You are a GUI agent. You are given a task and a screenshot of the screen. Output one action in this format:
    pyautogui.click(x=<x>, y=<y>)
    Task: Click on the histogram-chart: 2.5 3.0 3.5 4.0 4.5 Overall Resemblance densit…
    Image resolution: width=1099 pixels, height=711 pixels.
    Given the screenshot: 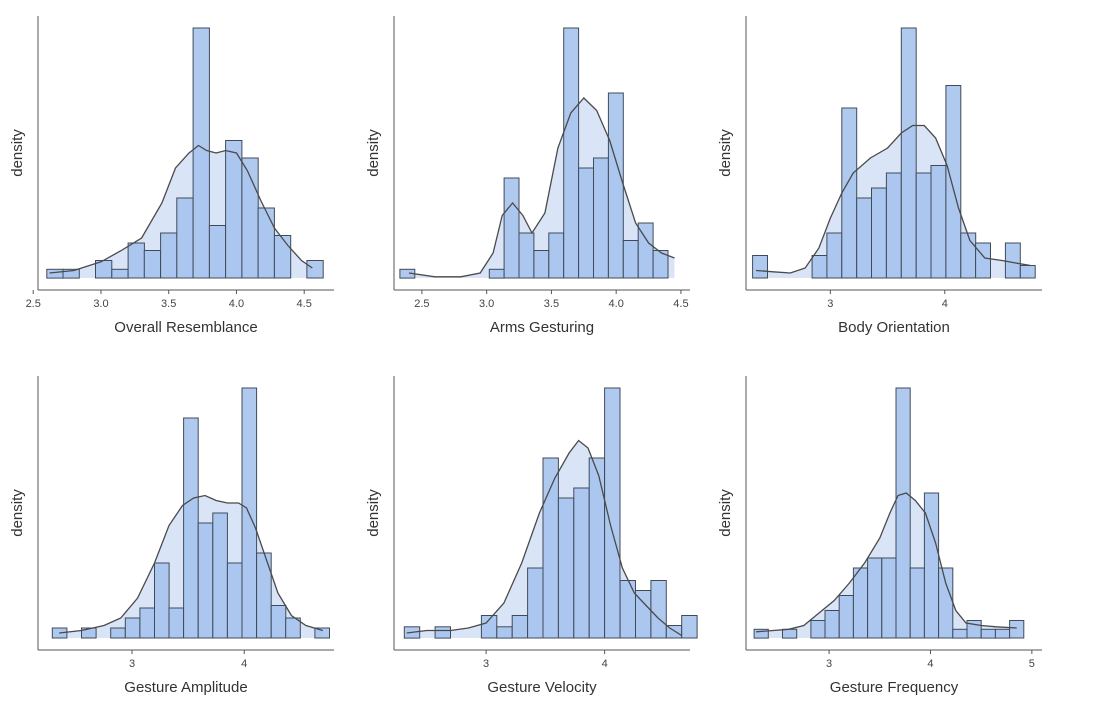 What is the action you would take?
    pyautogui.click(x=171, y=176)
    